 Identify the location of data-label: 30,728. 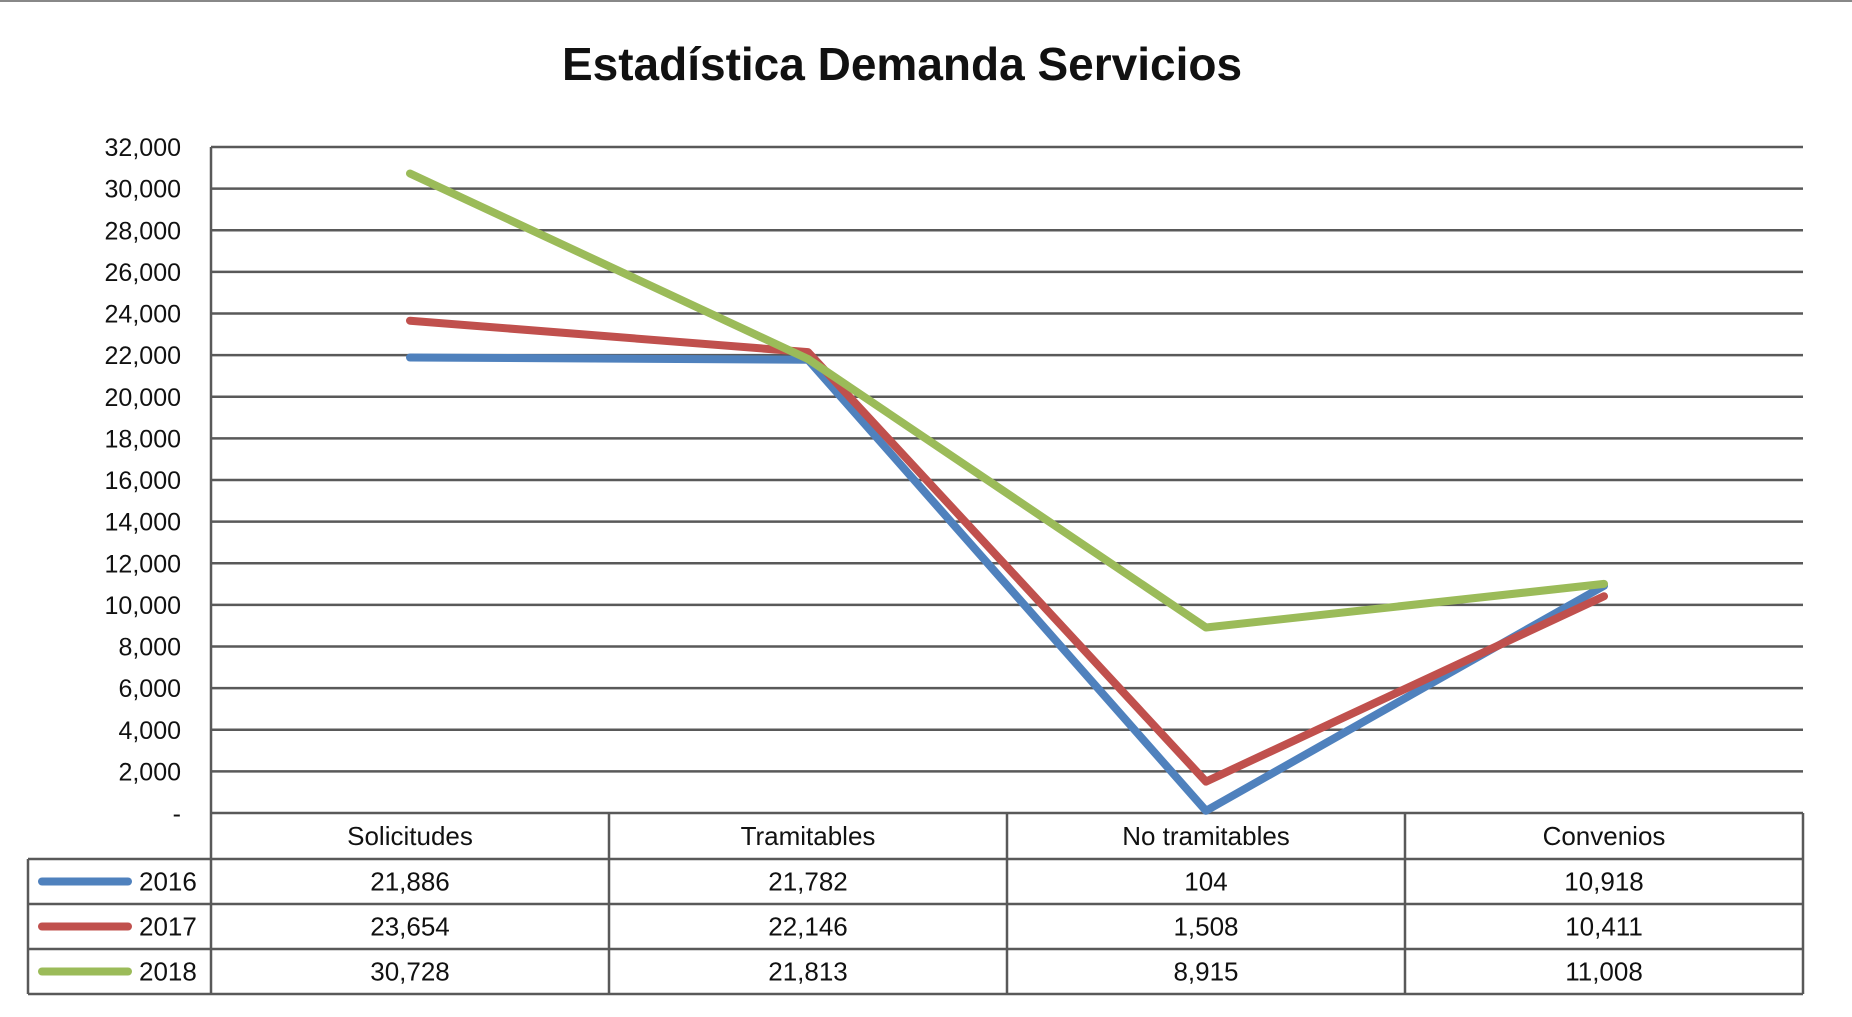
(410, 972).